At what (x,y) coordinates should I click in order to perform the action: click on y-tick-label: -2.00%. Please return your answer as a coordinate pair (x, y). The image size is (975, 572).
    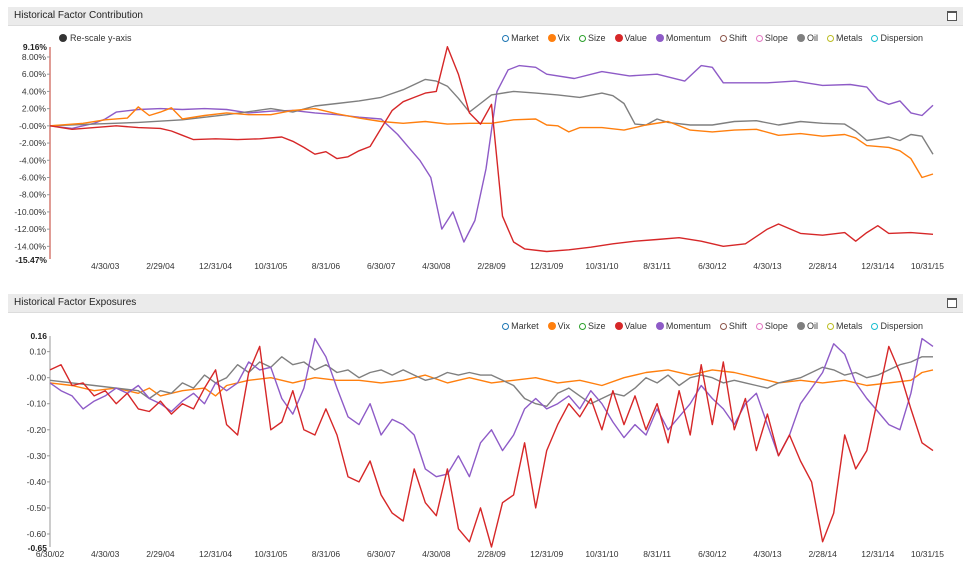
    Looking at the image, I should click on (32, 143).